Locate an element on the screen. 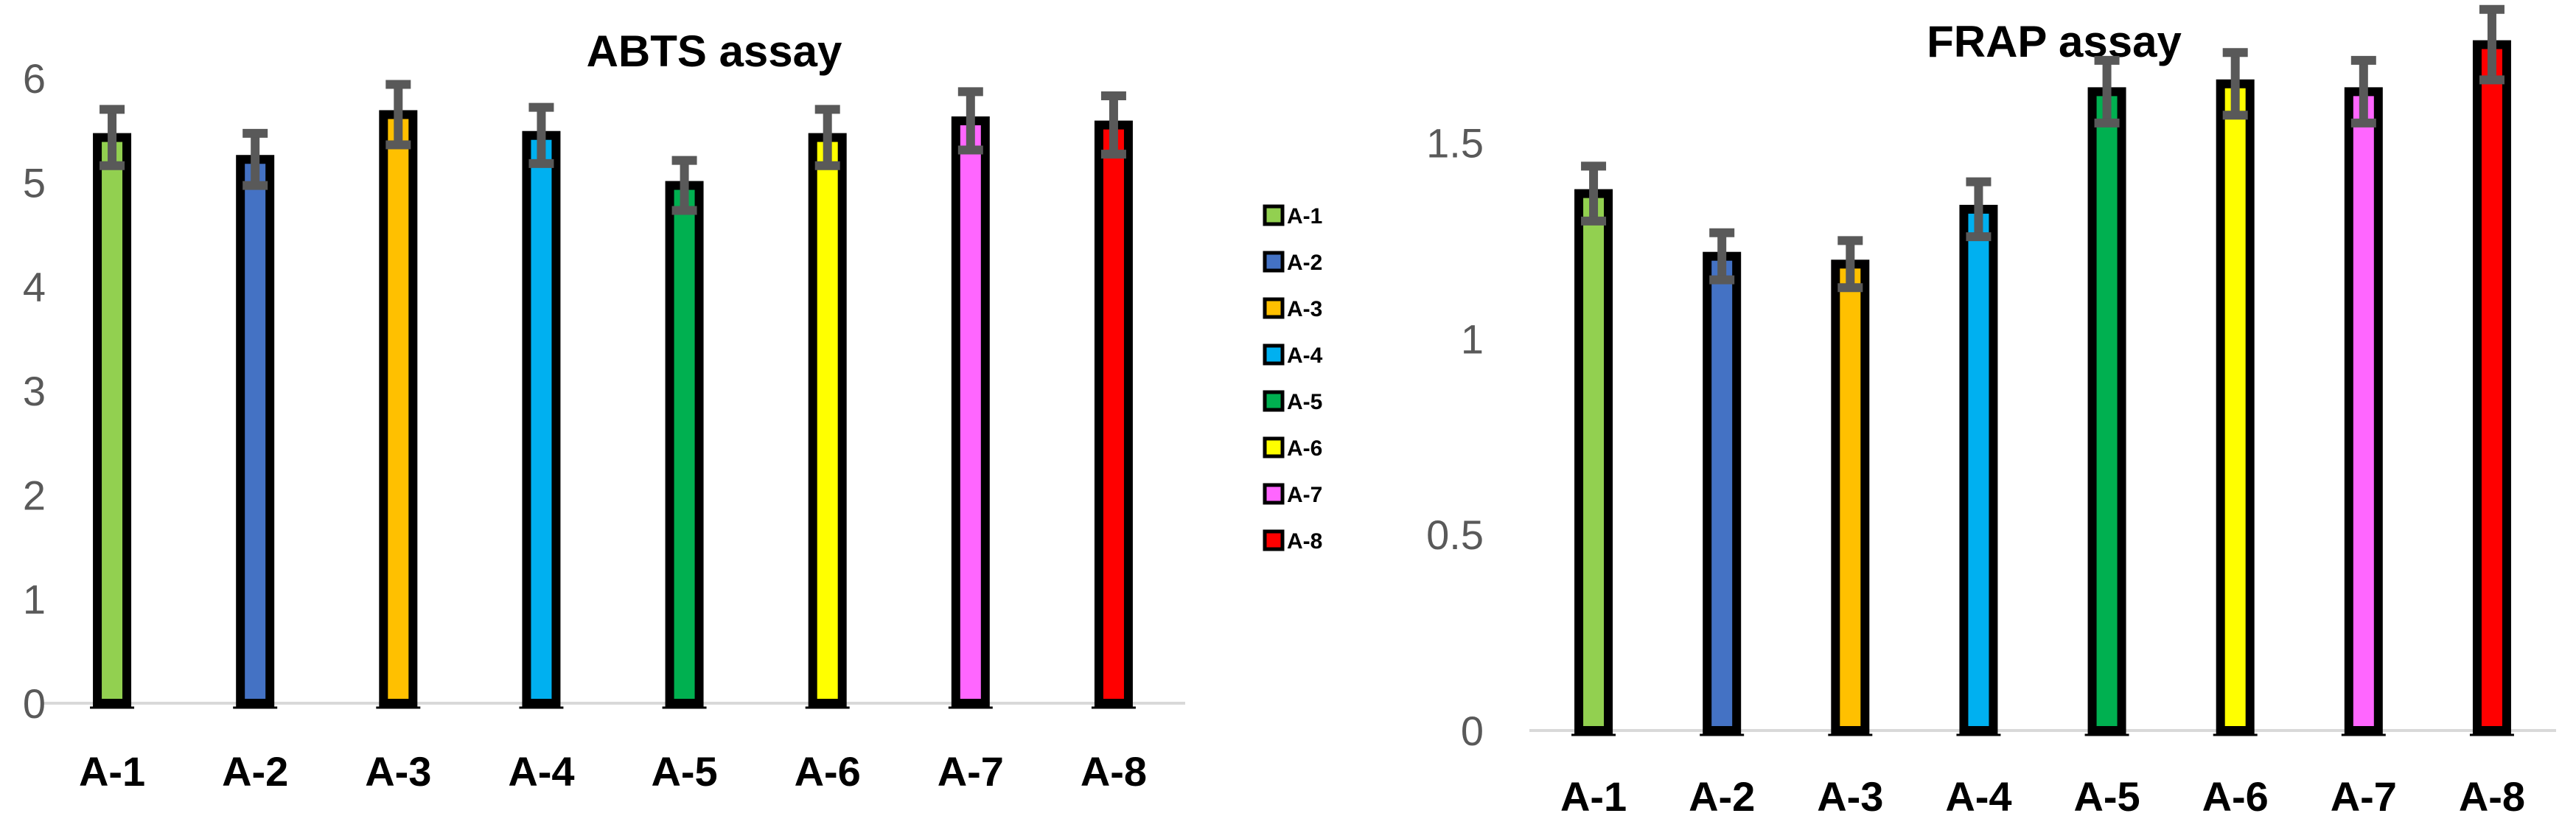 This screenshot has height=830, width=2576. legend: A-1 A-2 A-3 A-4 A-5 A-6 A-7 A-8 is located at coordinates (1293, 379).